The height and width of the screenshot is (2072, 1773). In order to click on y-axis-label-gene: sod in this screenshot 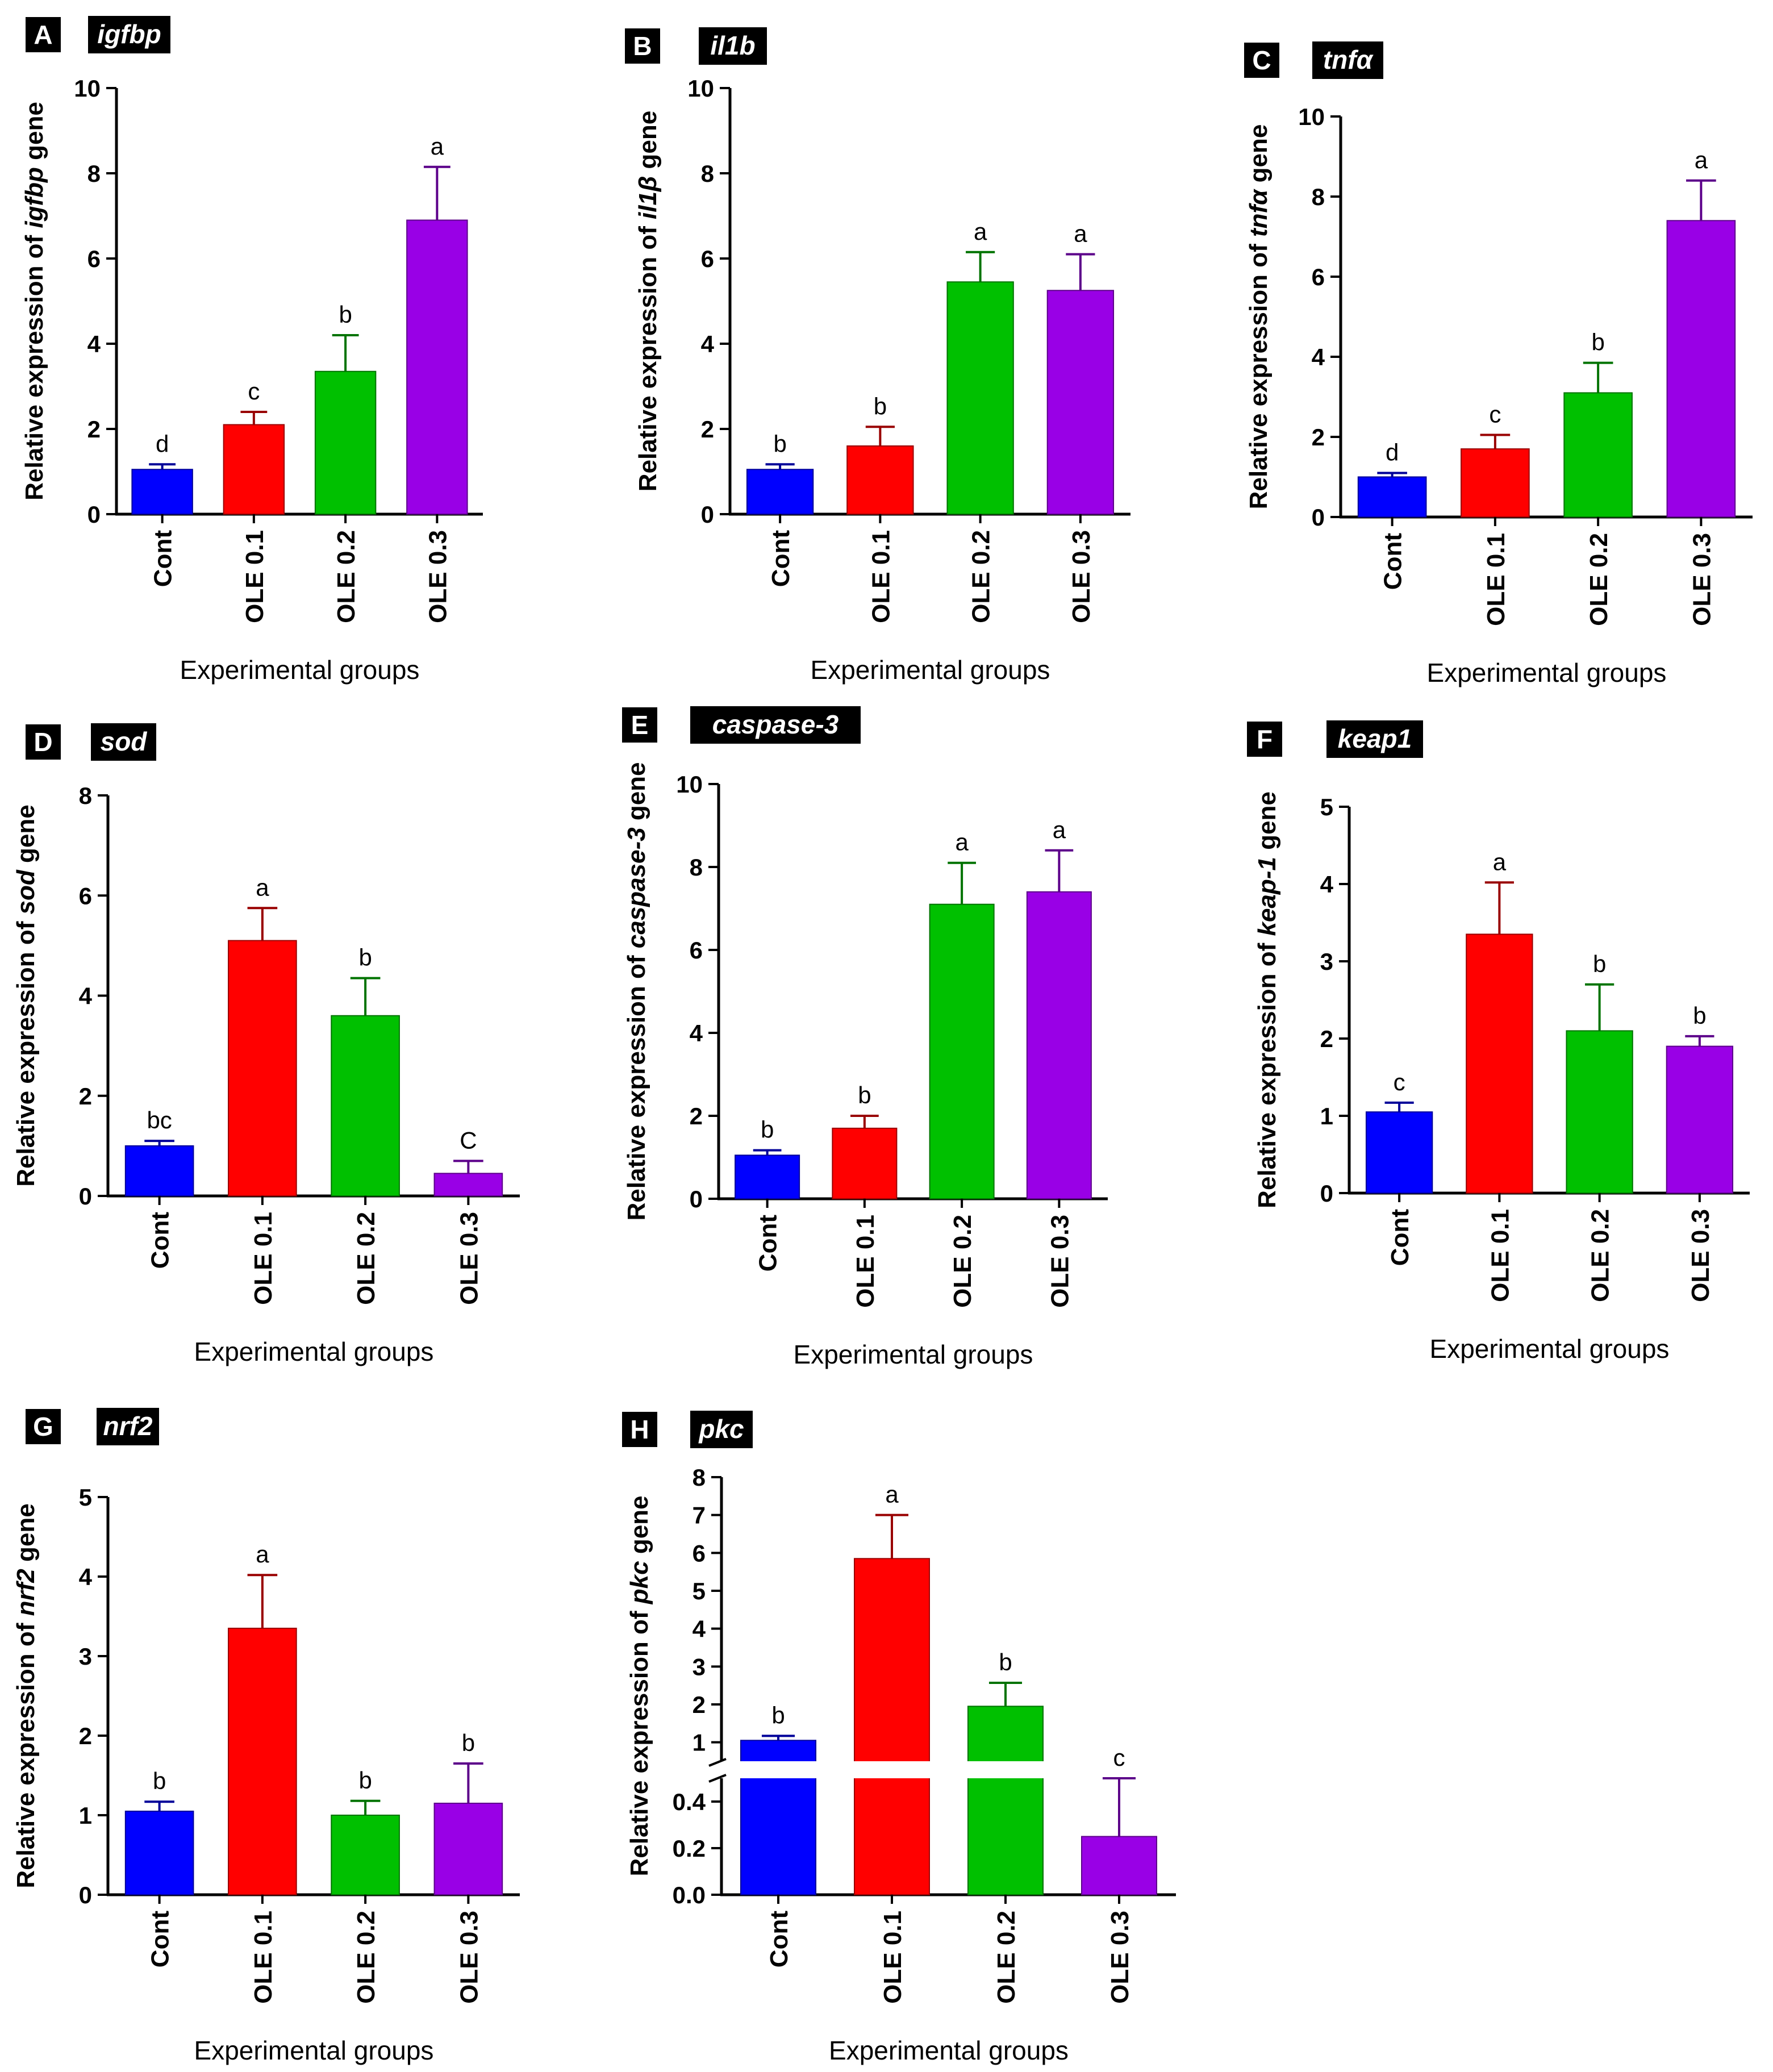, I will do `click(26, 891)`.